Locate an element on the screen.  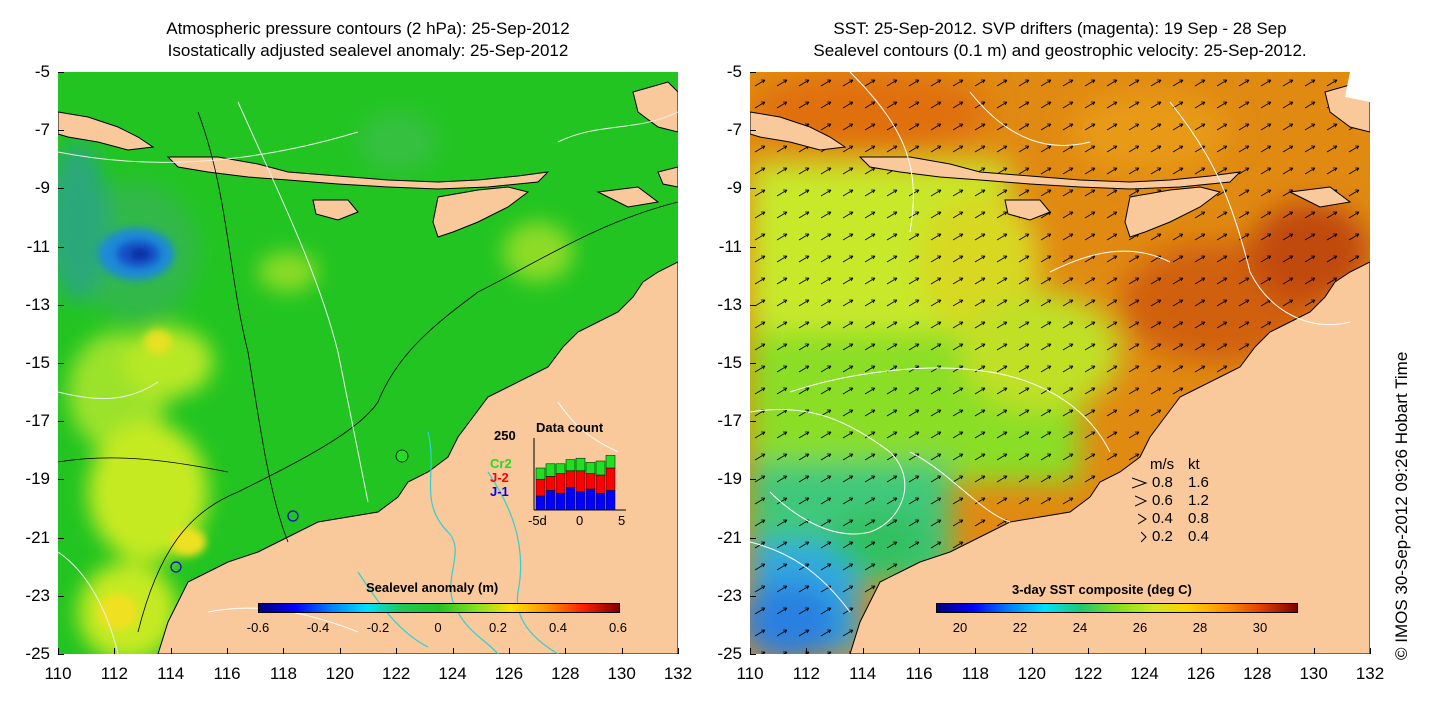
data-count-x-label: 5 is located at coordinates (622, 520).